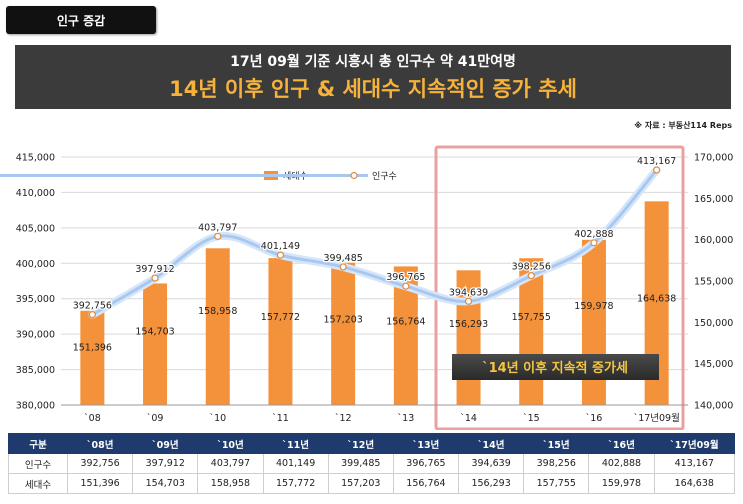 The image size is (743, 504). What do you see at coordinates (343, 320) in the screenshot?
I see `bar-data-label: 157,203` at bounding box center [343, 320].